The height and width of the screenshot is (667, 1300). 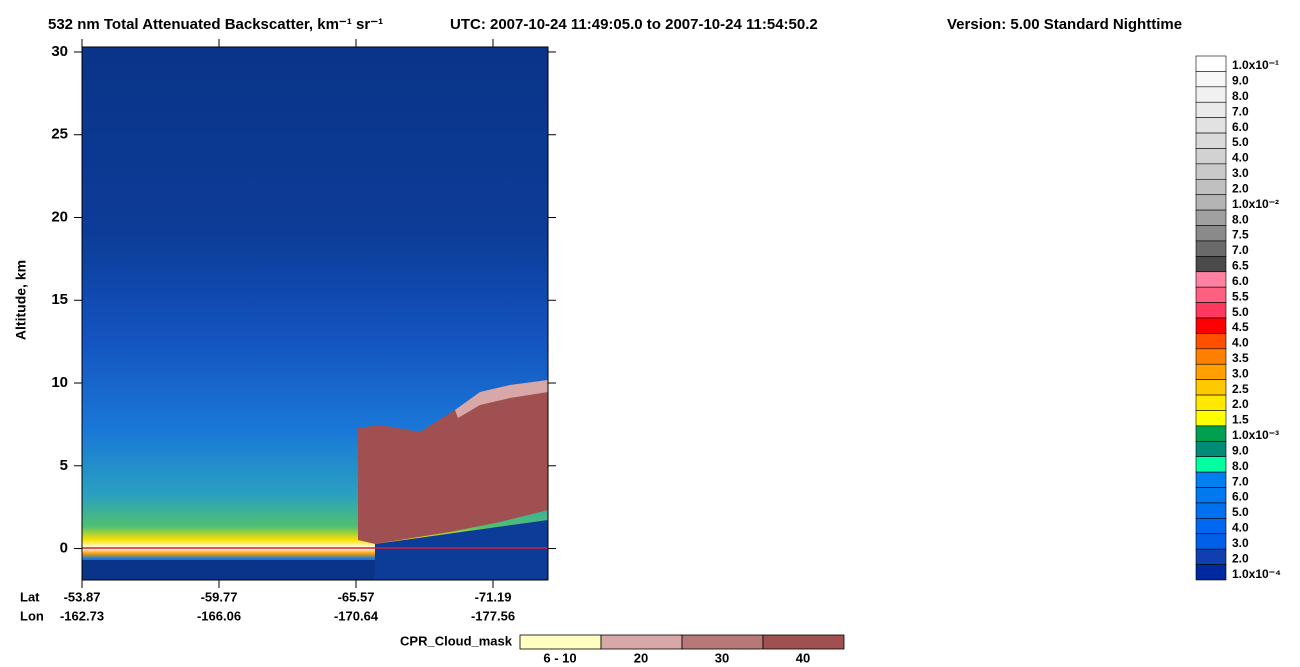 I want to click on y-tick-label: 15, so click(x=59, y=299).